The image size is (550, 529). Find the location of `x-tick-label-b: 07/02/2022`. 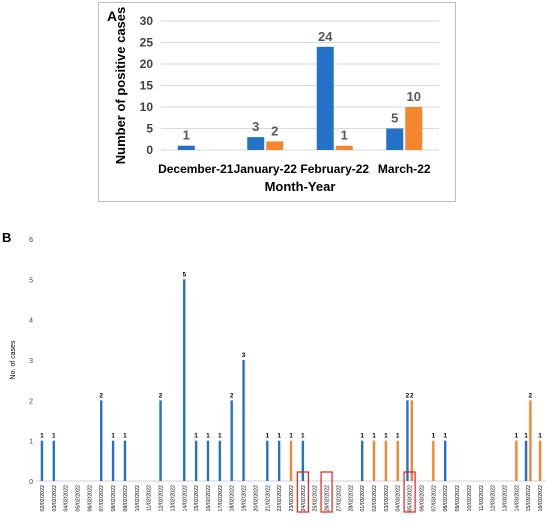

x-tick-label-b: 07/02/2022 is located at coordinates (102, 498).